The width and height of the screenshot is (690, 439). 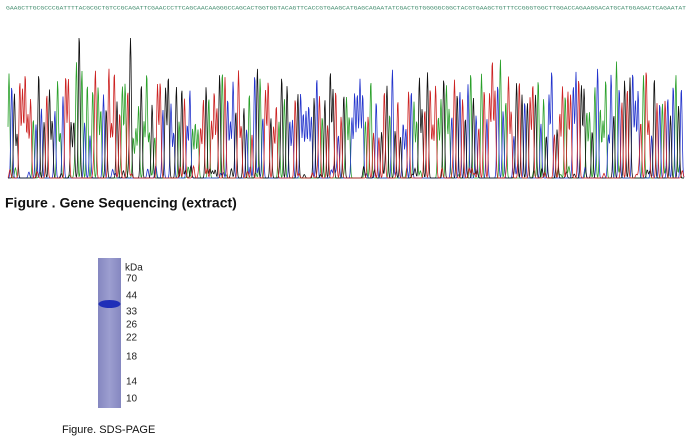 I want to click on marker-label: 18, so click(x=132, y=357).